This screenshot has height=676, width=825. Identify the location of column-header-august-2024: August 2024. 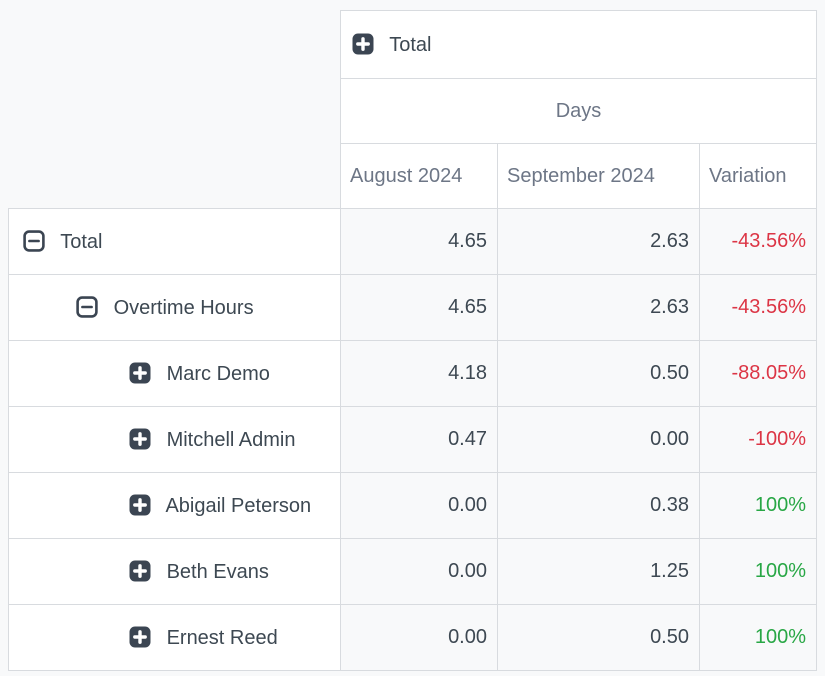
(419, 176).